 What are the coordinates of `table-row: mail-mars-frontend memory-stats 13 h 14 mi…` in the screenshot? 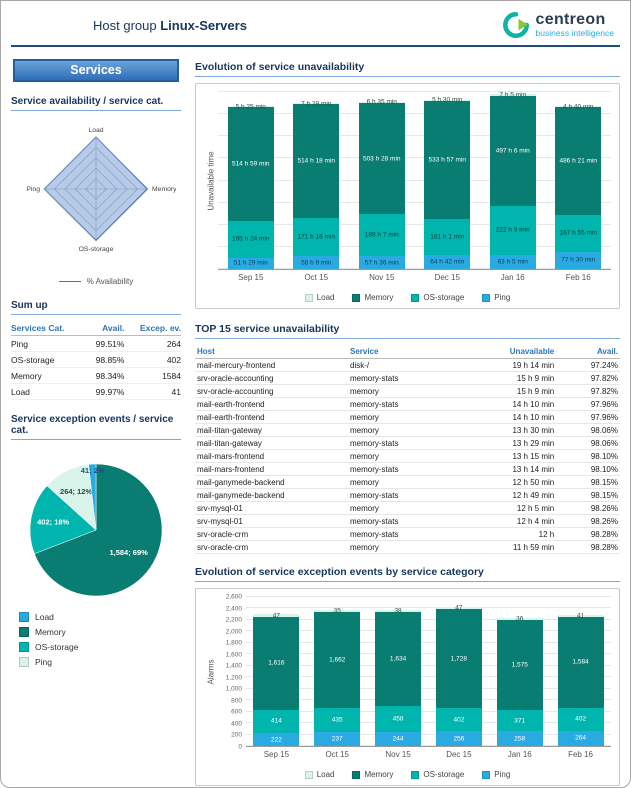 It's located at (407, 469).